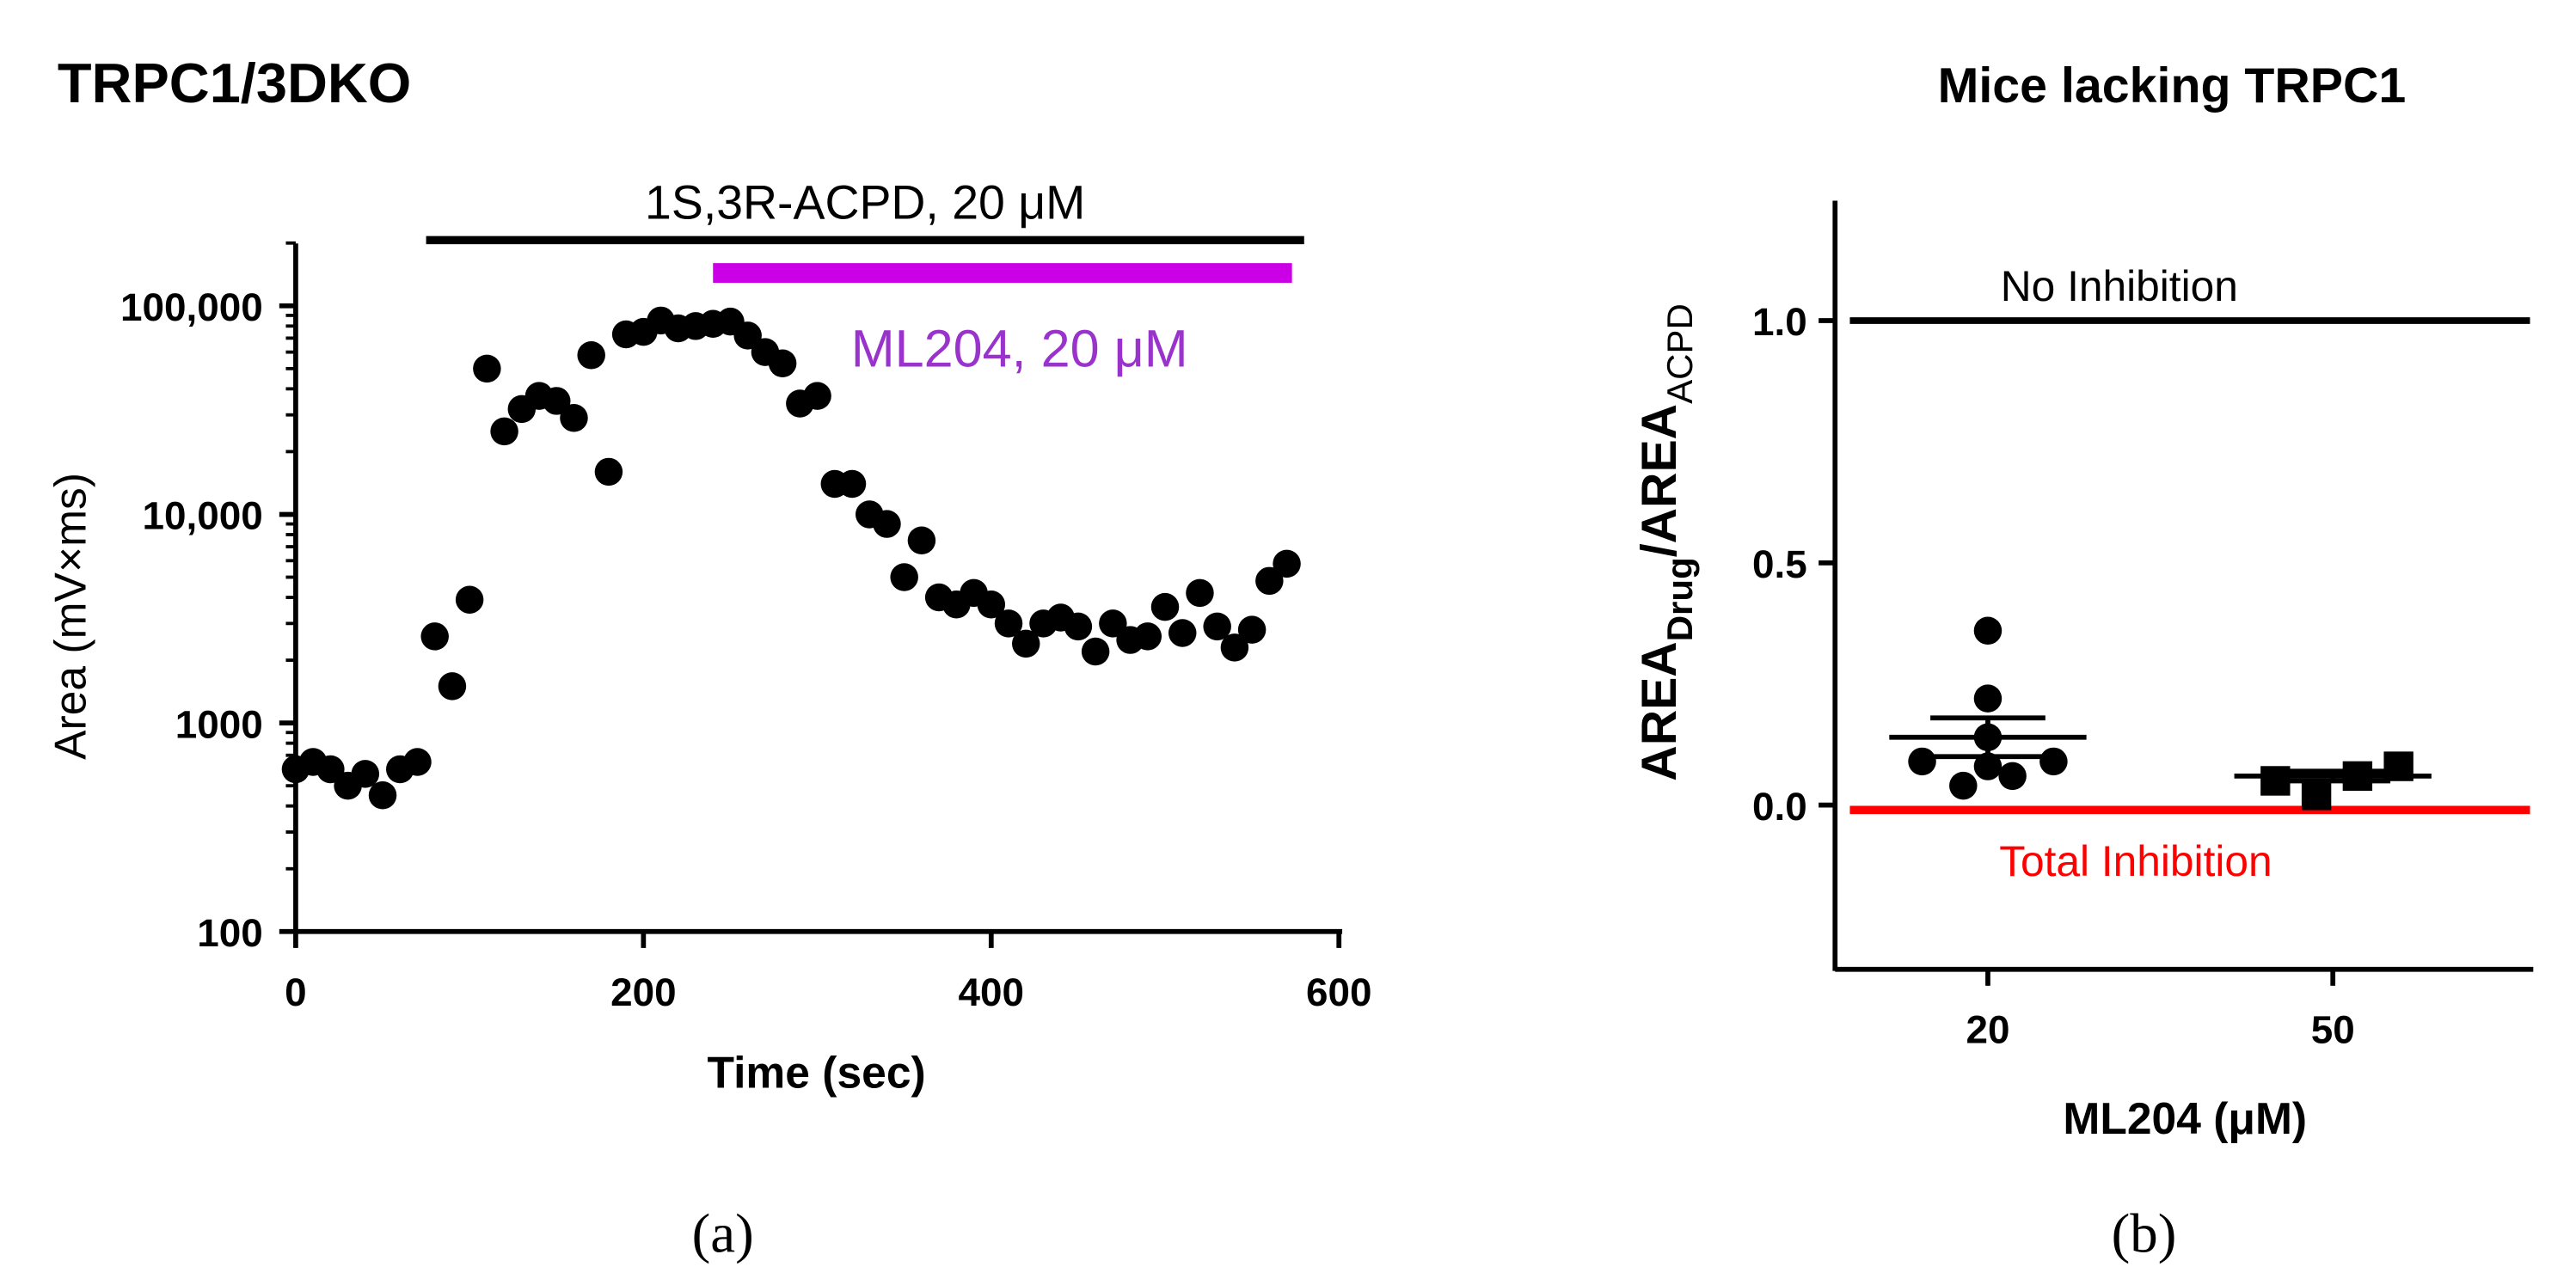  I want to click on ml204-label: ML204, 20 μM, so click(1019, 349).